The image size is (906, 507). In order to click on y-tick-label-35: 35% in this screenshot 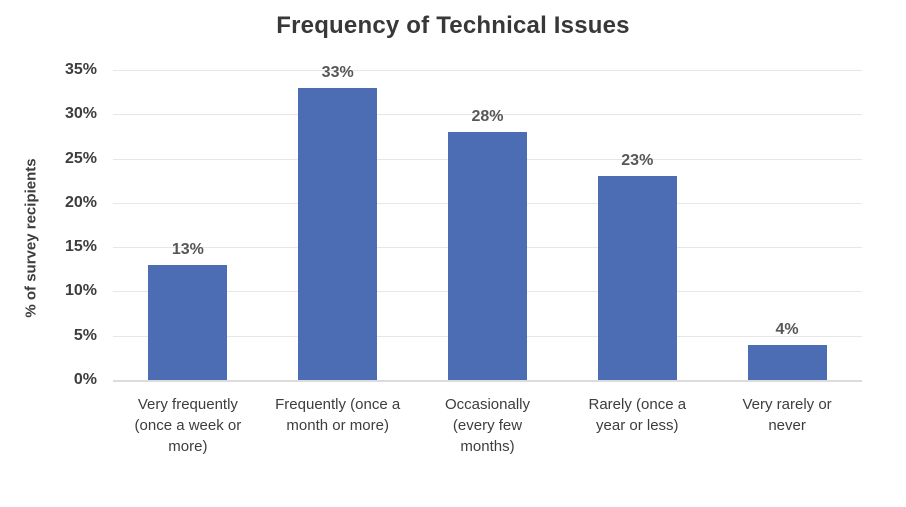, I will do `click(80, 69)`.